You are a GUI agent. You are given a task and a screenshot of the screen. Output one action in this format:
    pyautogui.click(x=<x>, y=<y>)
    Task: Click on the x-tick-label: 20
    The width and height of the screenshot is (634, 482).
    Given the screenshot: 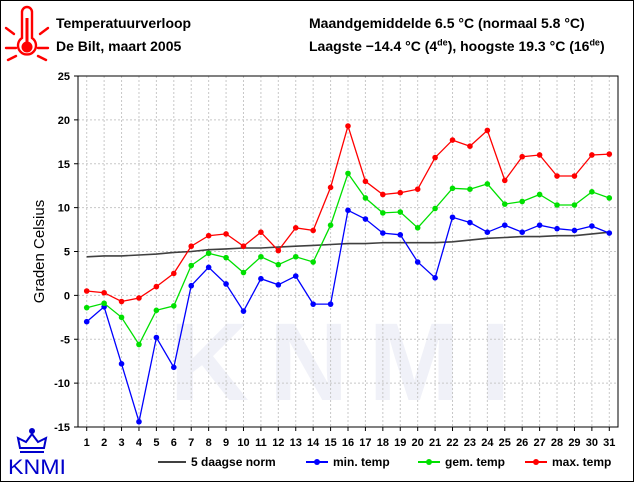 What is the action you would take?
    pyautogui.click(x=418, y=443)
    